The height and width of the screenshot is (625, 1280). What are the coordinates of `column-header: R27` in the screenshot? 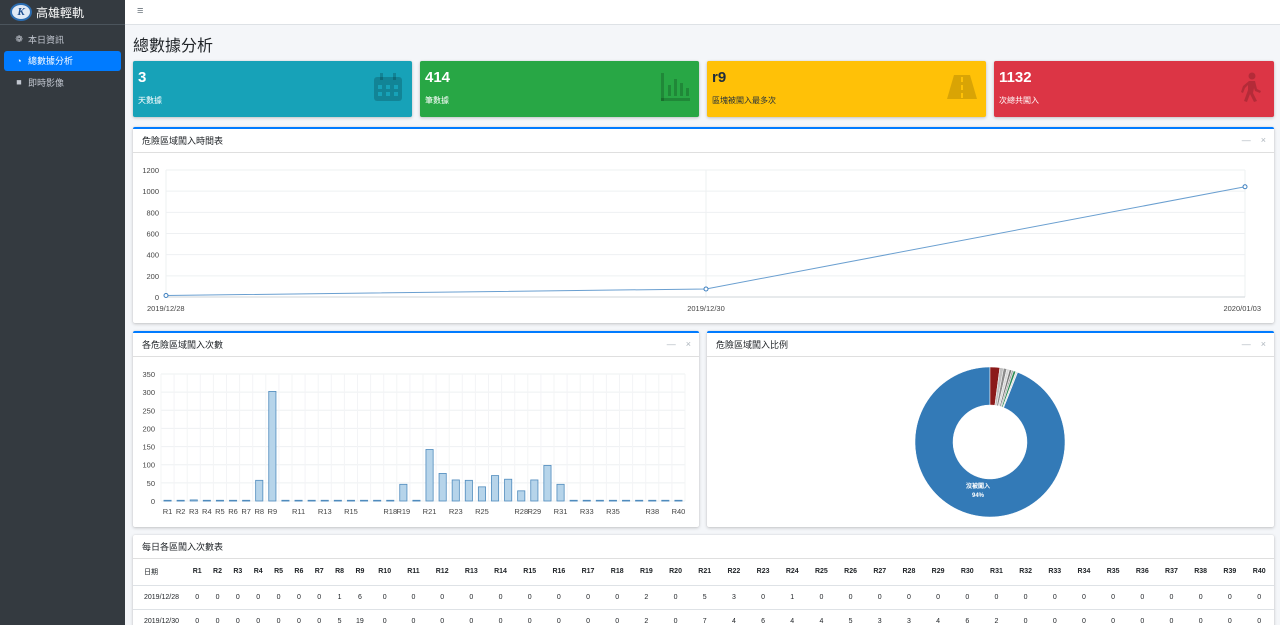 It's located at (880, 572).